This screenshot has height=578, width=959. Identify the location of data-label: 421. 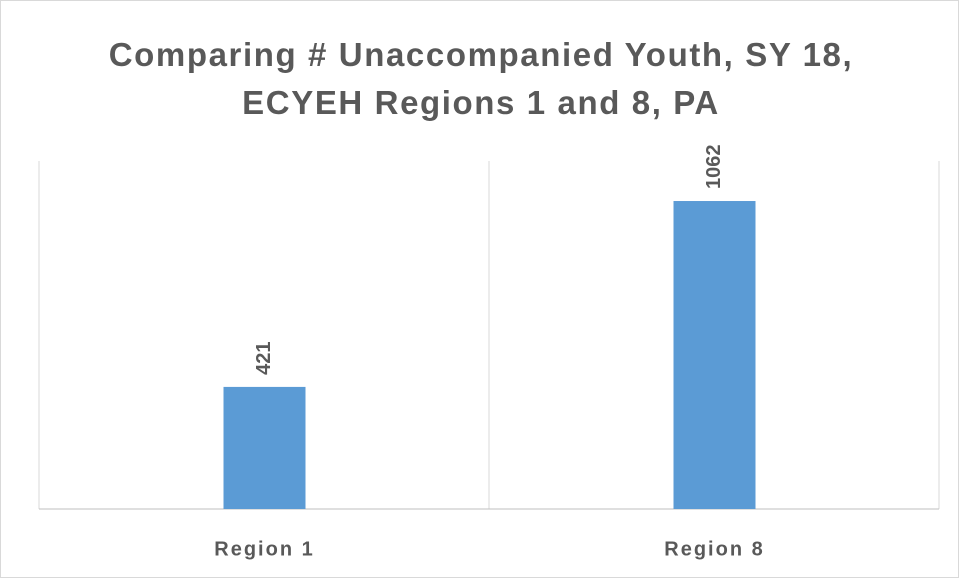
(264, 358).